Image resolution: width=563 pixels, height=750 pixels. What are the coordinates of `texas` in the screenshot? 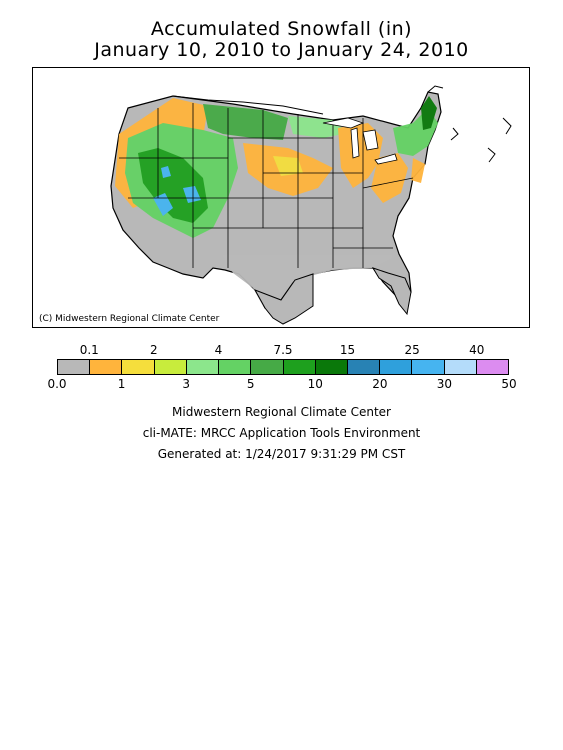 It's located at (283, 299).